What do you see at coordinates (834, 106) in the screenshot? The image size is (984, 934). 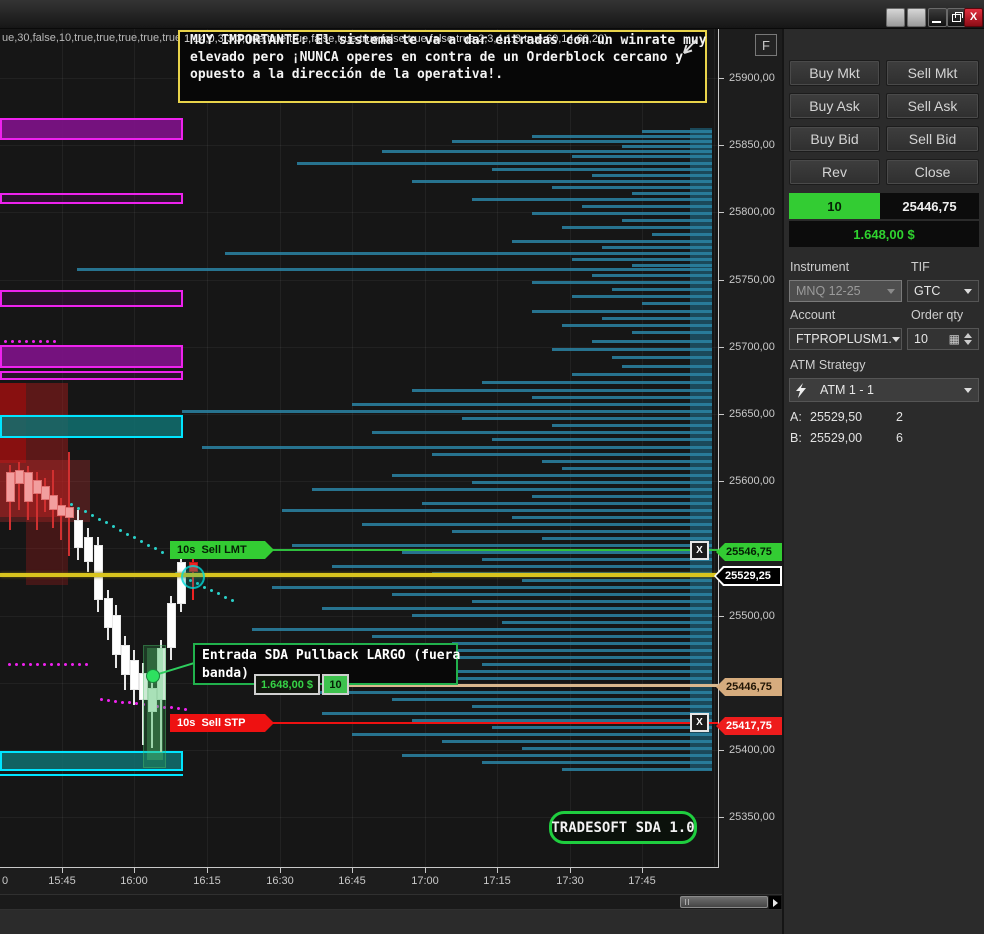 I see `buy-ask-button: Buy Ask` at bounding box center [834, 106].